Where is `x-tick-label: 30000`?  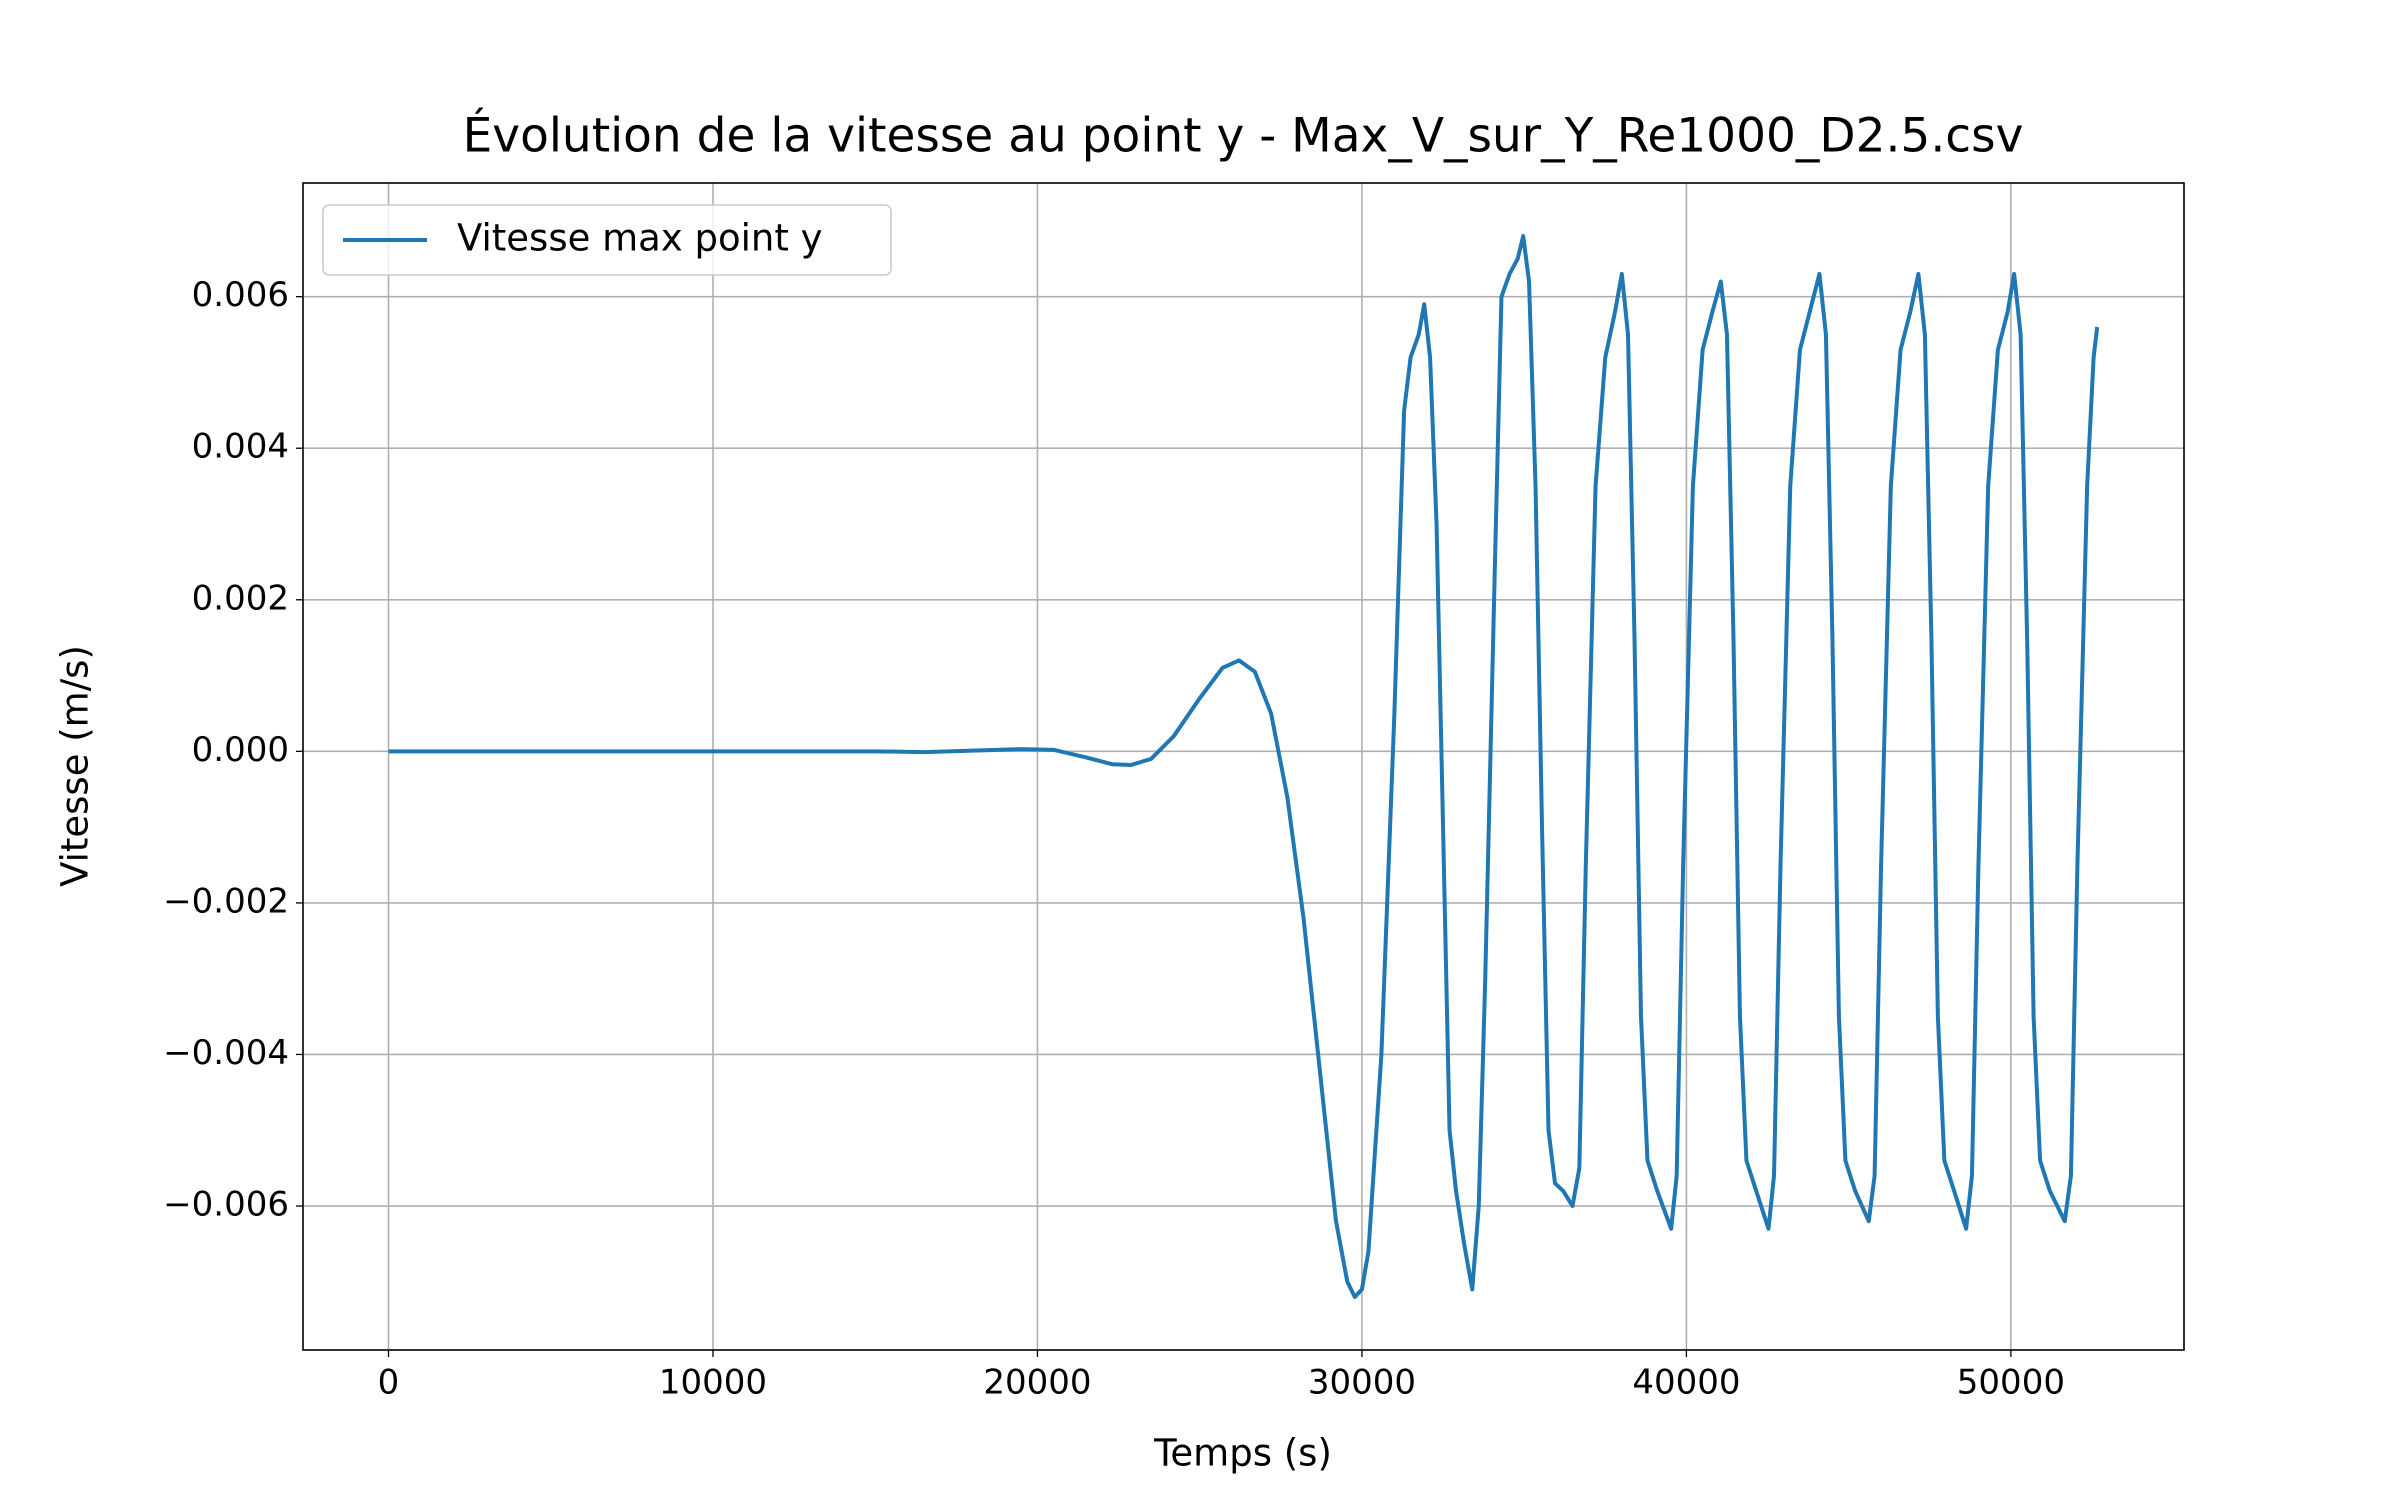 x-tick-label: 30000 is located at coordinates (1362, 1383).